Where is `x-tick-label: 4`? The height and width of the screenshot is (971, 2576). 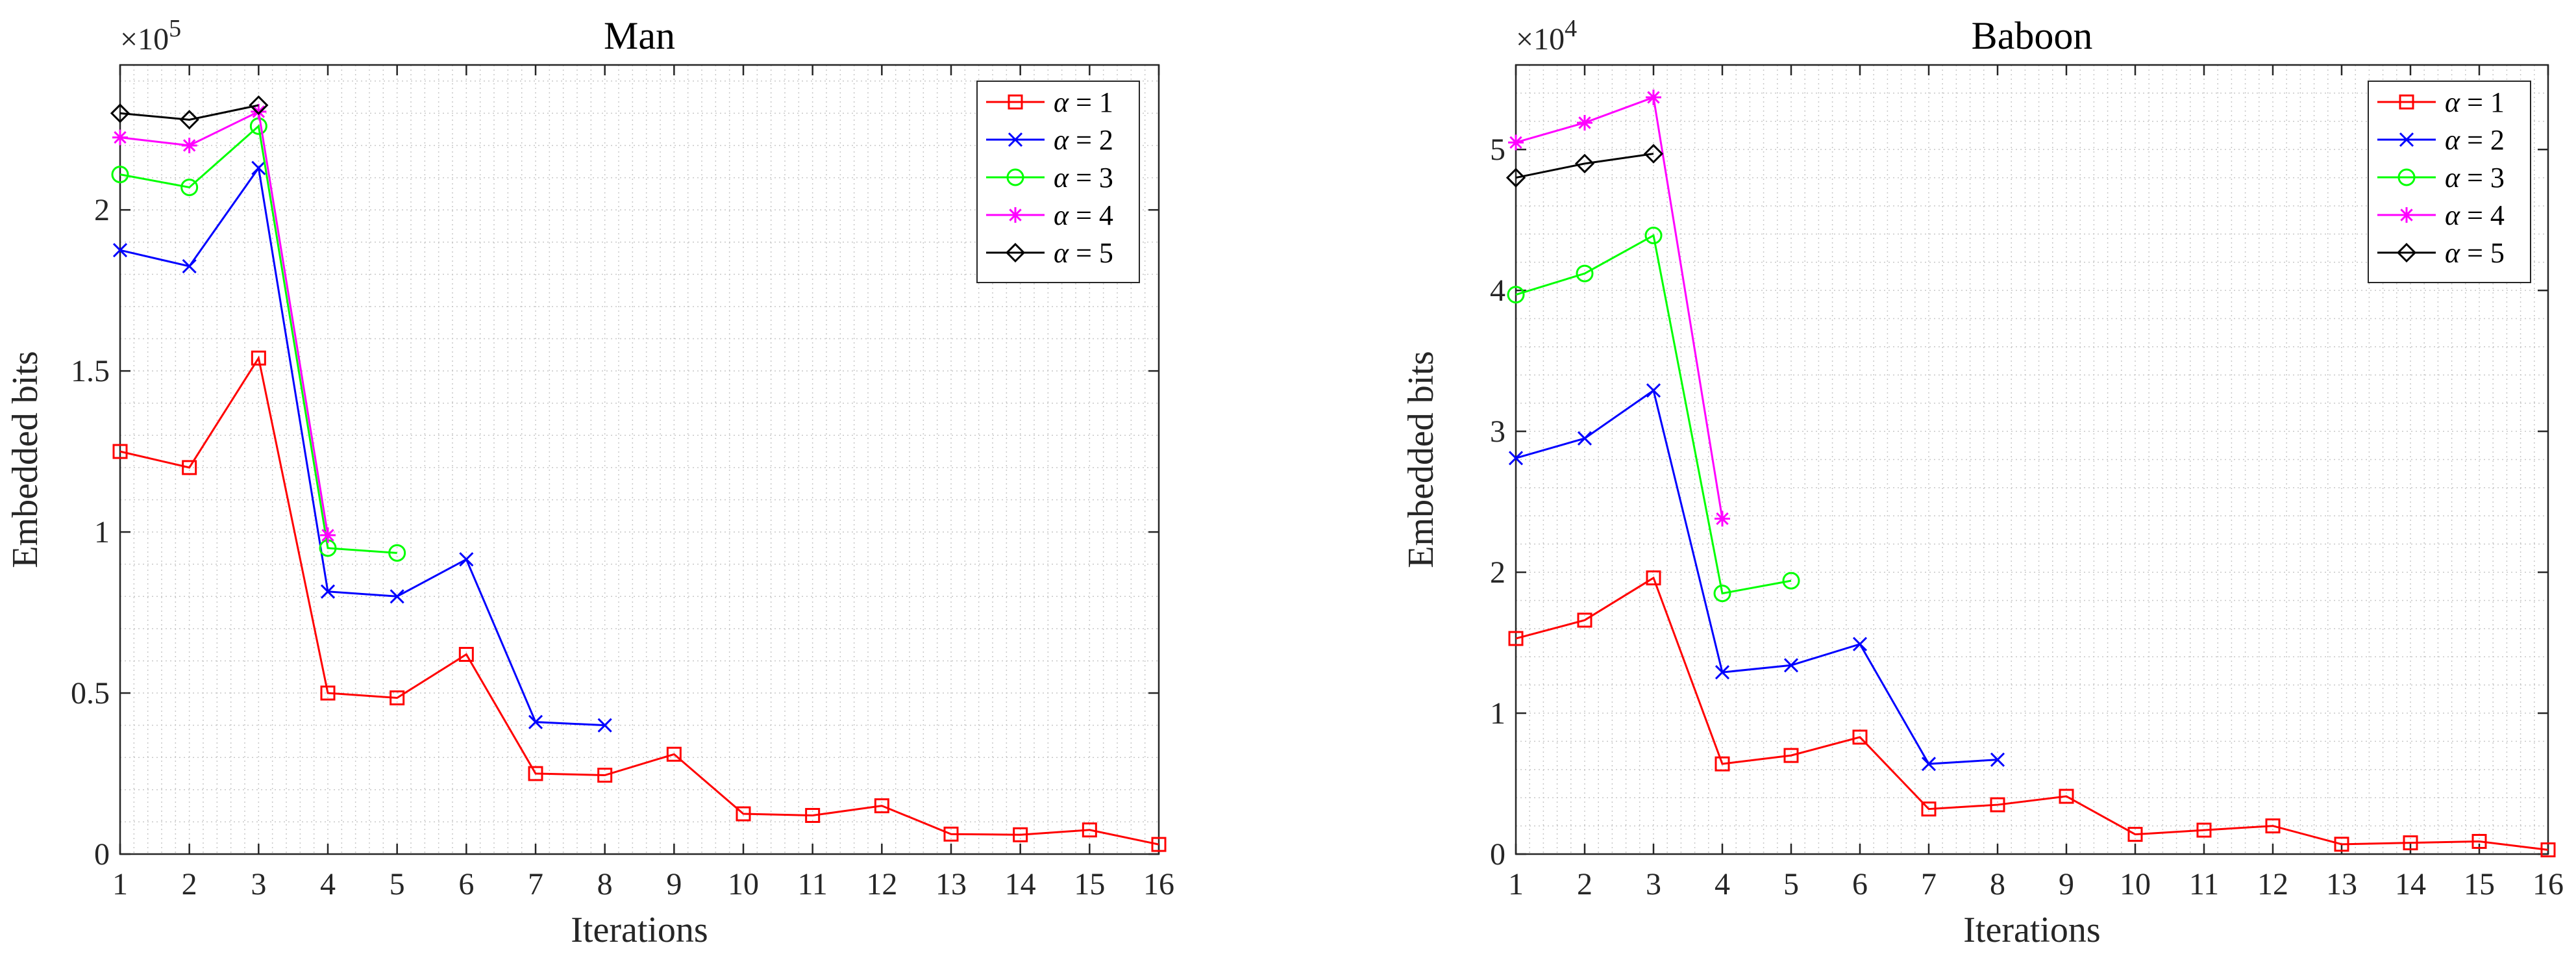 x-tick-label: 4 is located at coordinates (328, 884).